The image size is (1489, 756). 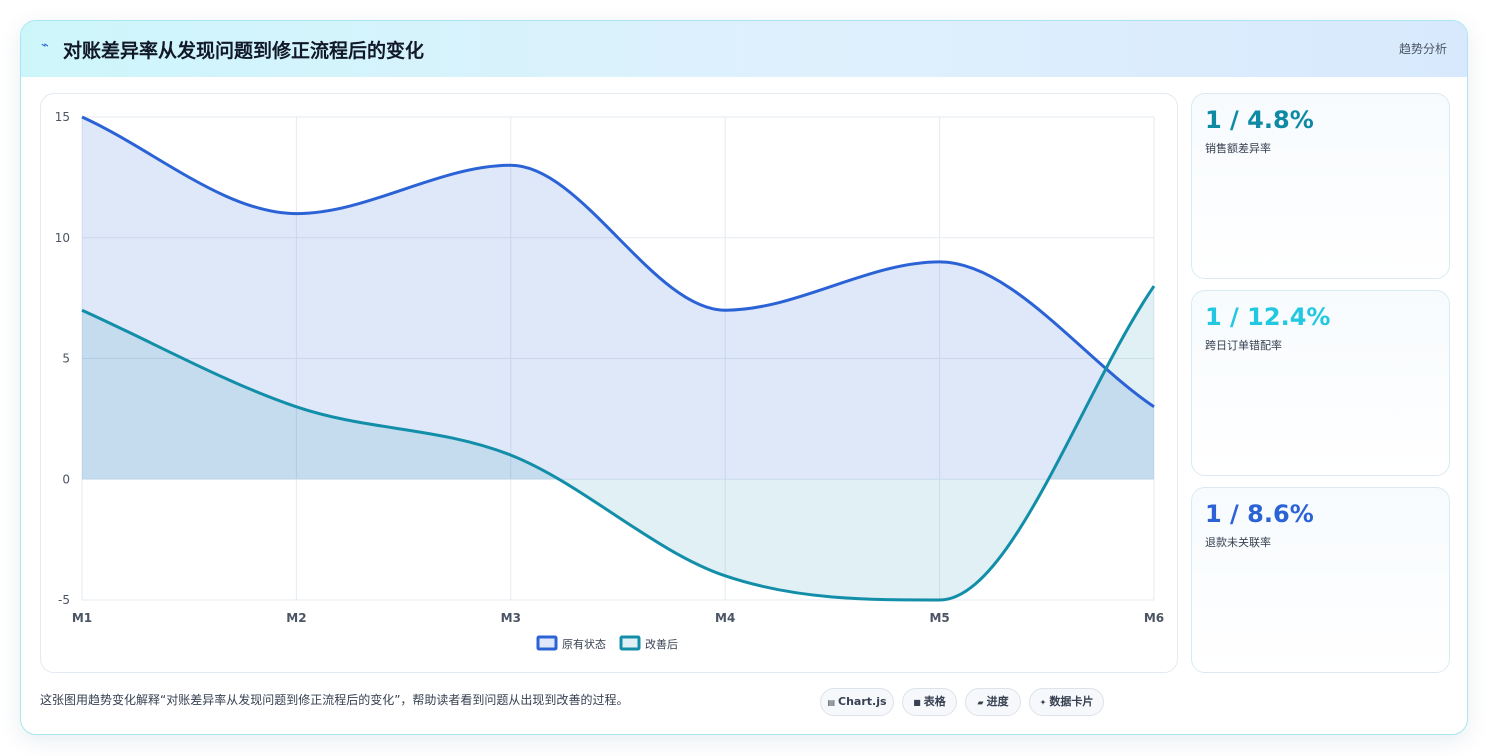 I want to click on x-tick-label: M2, so click(x=296, y=618).